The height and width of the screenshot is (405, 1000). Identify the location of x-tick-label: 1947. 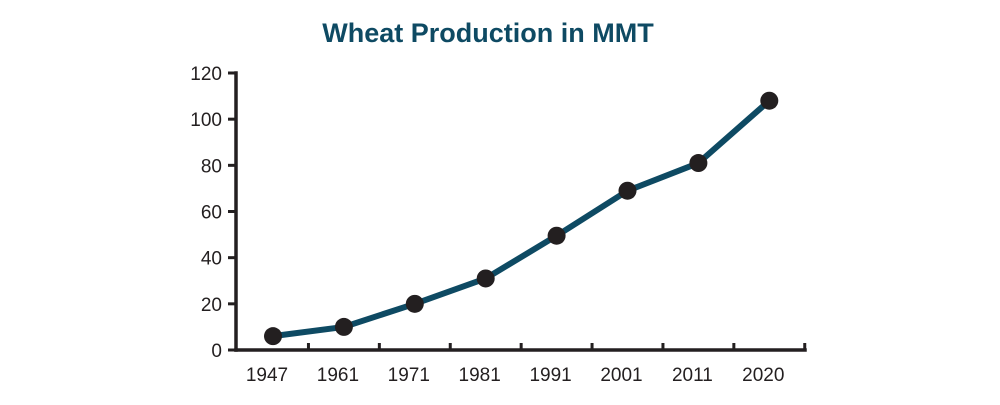
(267, 375).